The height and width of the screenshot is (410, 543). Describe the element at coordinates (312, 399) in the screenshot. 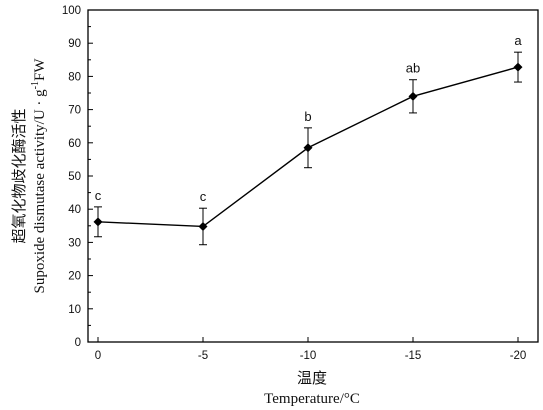

I see `x-axis-title-en: Temperature/°C` at that location.